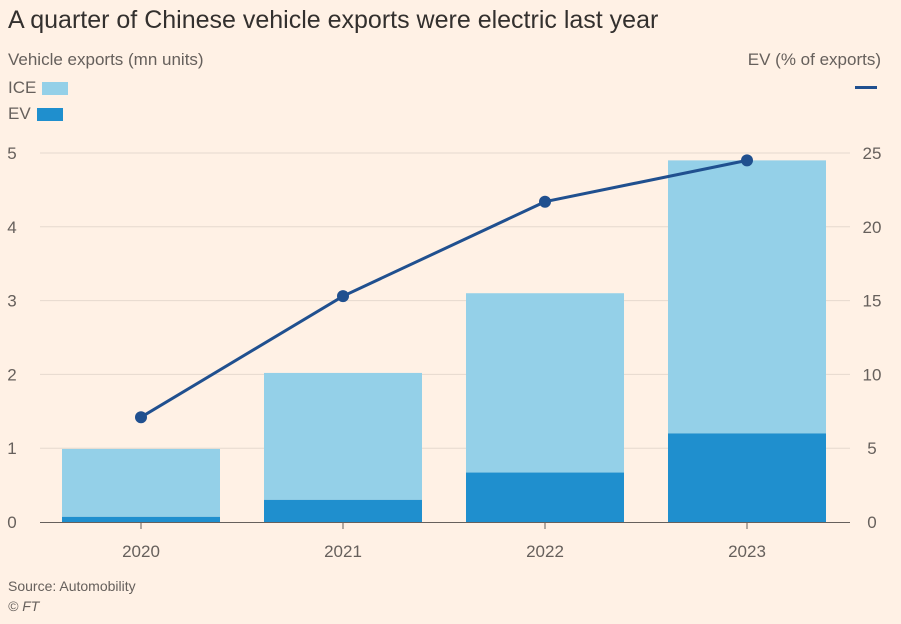 Image resolution: width=901 pixels, height=624 pixels. What do you see at coordinates (11, 153) in the screenshot?
I see `y-tick-left: 5` at bounding box center [11, 153].